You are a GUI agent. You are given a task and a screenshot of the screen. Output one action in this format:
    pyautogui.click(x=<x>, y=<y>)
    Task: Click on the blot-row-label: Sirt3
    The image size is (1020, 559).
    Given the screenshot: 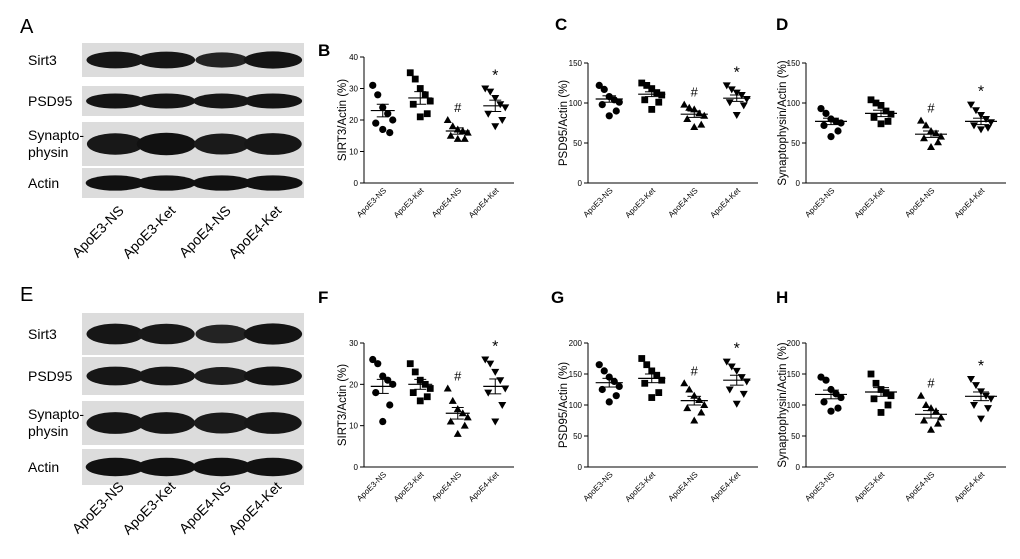 What is the action you would take?
    pyautogui.click(x=42, y=333)
    